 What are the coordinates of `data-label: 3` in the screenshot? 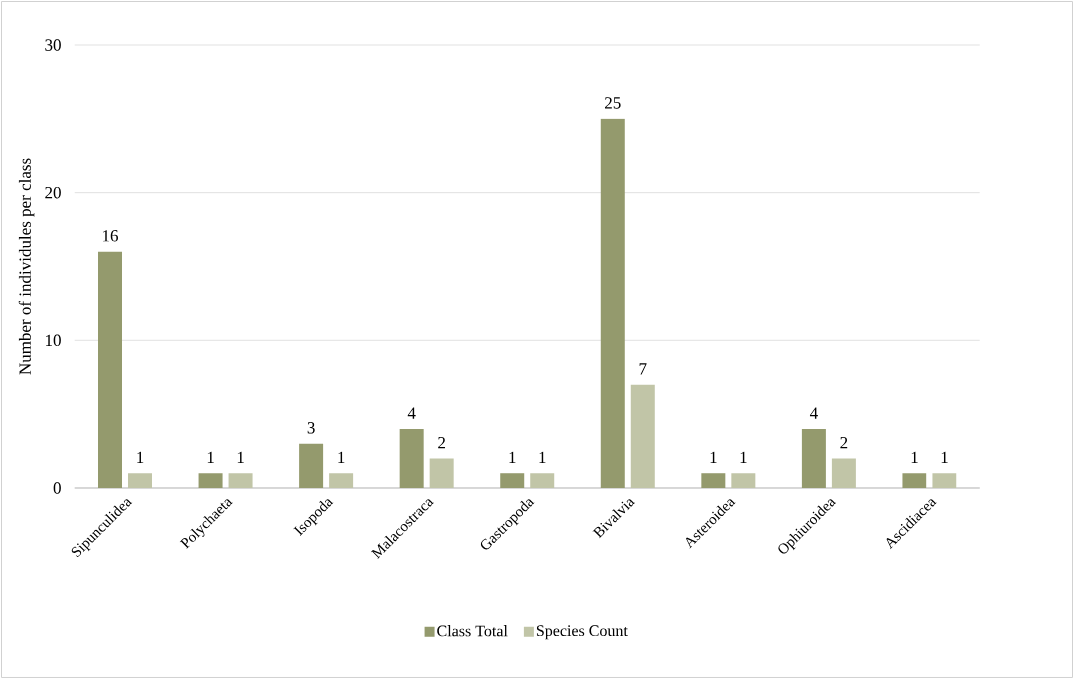 It's located at (311, 428).